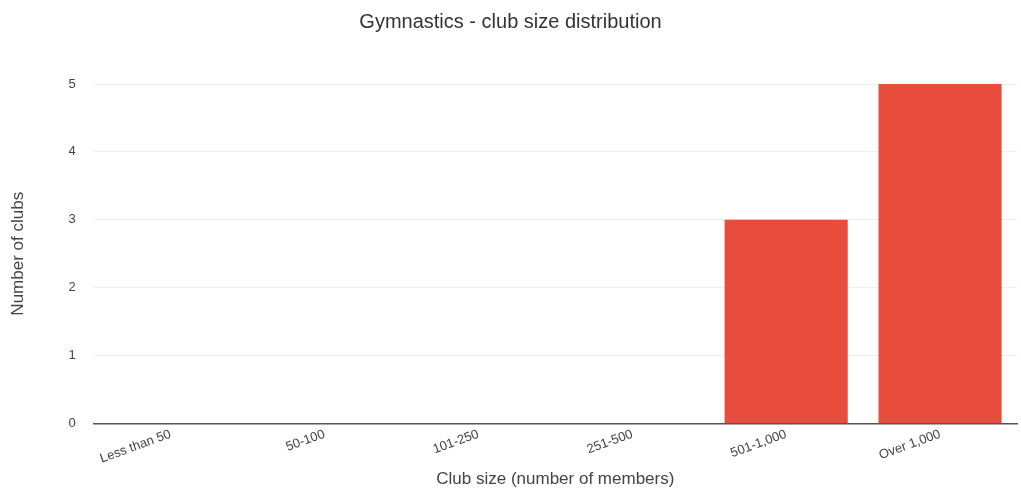 This screenshot has height=498, width=1021. What do you see at coordinates (72, 423) in the screenshot?
I see `y-tick-label: 0` at bounding box center [72, 423].